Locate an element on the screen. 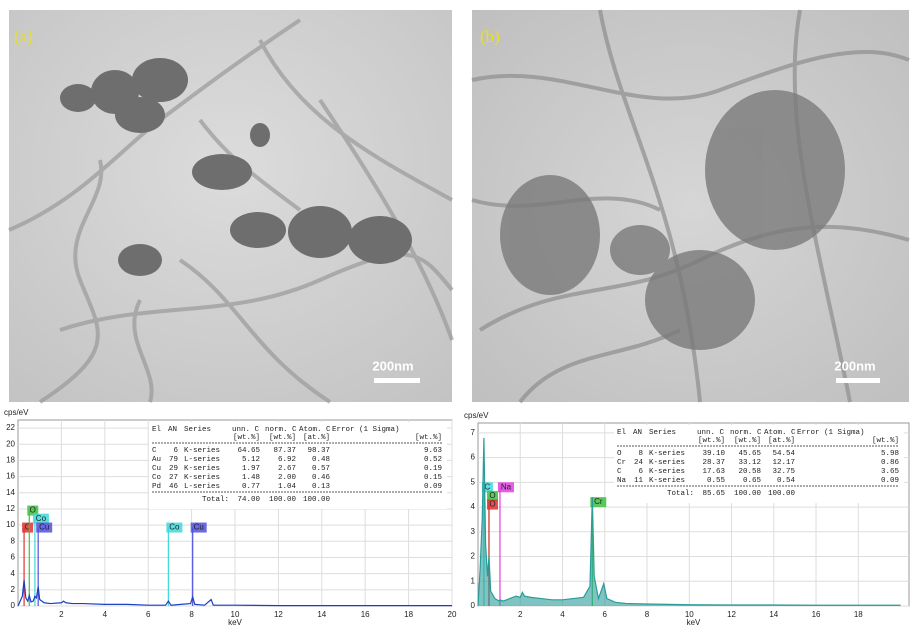  spectrum-line is located at coordinates (234, 593).